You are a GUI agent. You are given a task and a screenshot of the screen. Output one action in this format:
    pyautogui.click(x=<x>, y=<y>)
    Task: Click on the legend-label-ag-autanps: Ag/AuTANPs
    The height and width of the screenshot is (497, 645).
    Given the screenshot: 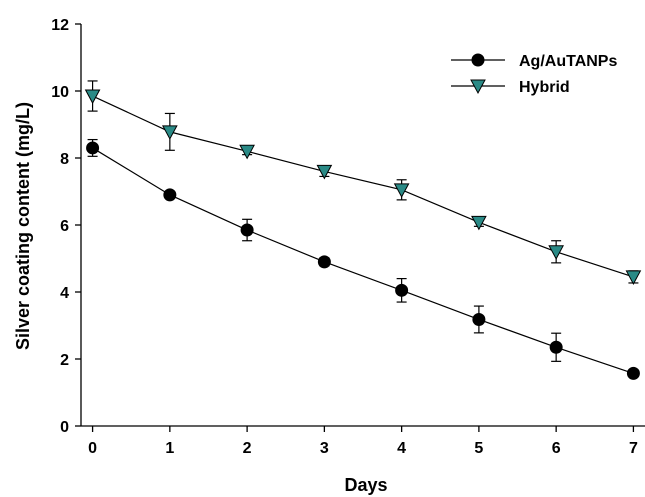 What is the action you would take?
    pyautogui.click(x=568, y=61)
    